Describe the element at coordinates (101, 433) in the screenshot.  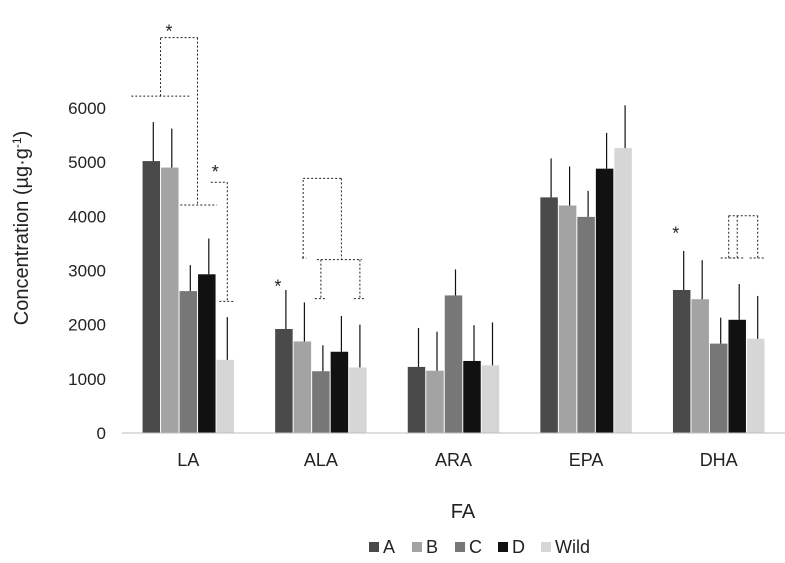
I see `y-tick-label: 0` at that location.